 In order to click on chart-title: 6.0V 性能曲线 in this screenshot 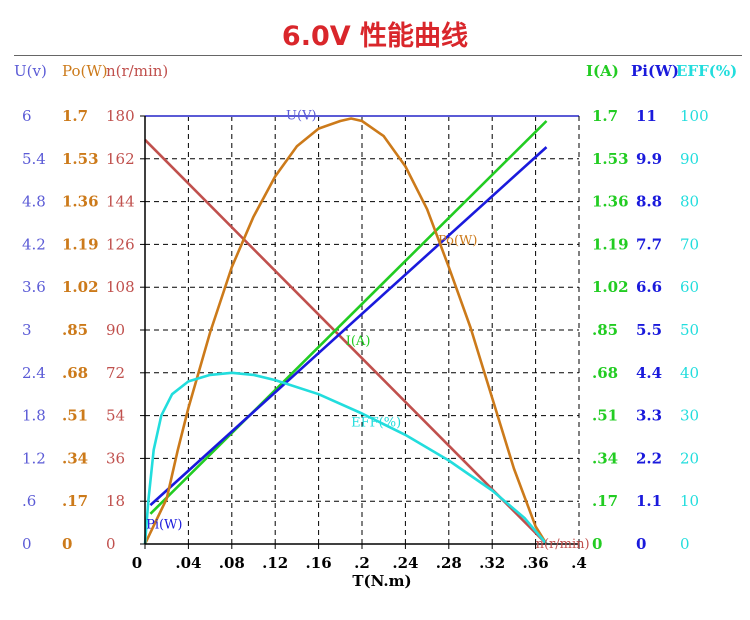, I will do `click(375, 36)`.